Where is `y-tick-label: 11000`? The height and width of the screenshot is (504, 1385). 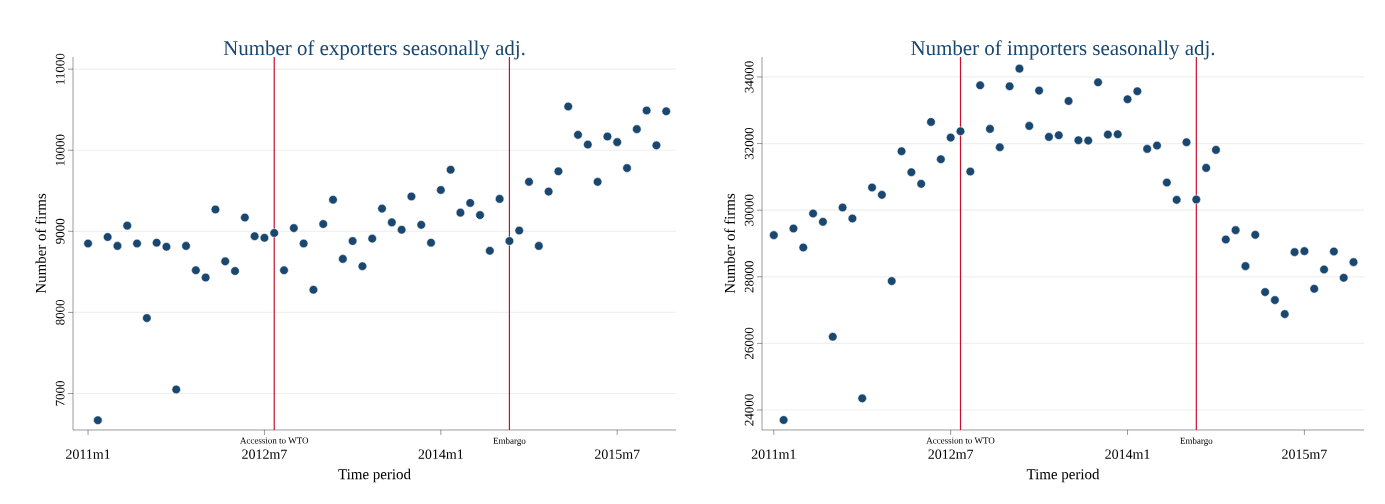 y-tick-label: 11000 is located at coordinates (60, 68).